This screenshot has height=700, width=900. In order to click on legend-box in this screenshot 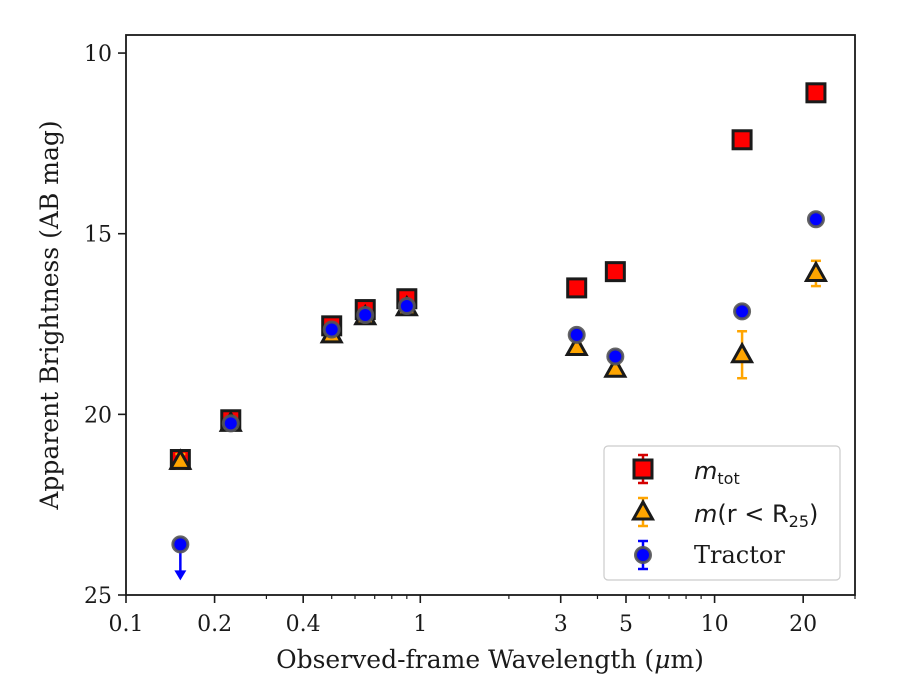, I will do `click(722, 513)`.